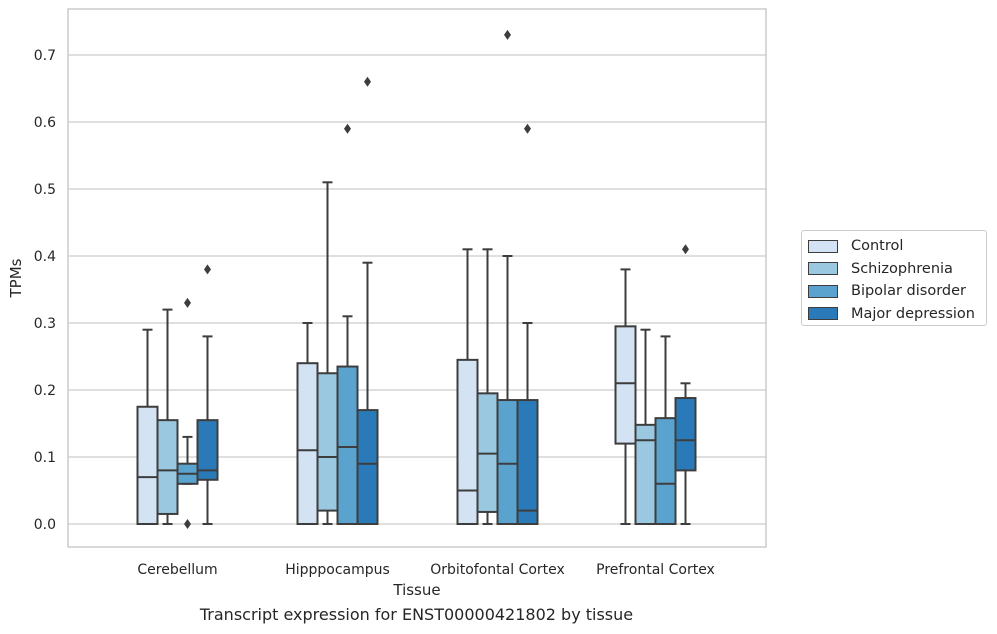 The height and width of the screenshot is (634, 997). What do you see at coordinates (177, 570) in the screenshot?
I see `x-tick-label: Cerebellum` at bounding box center [177, 570].